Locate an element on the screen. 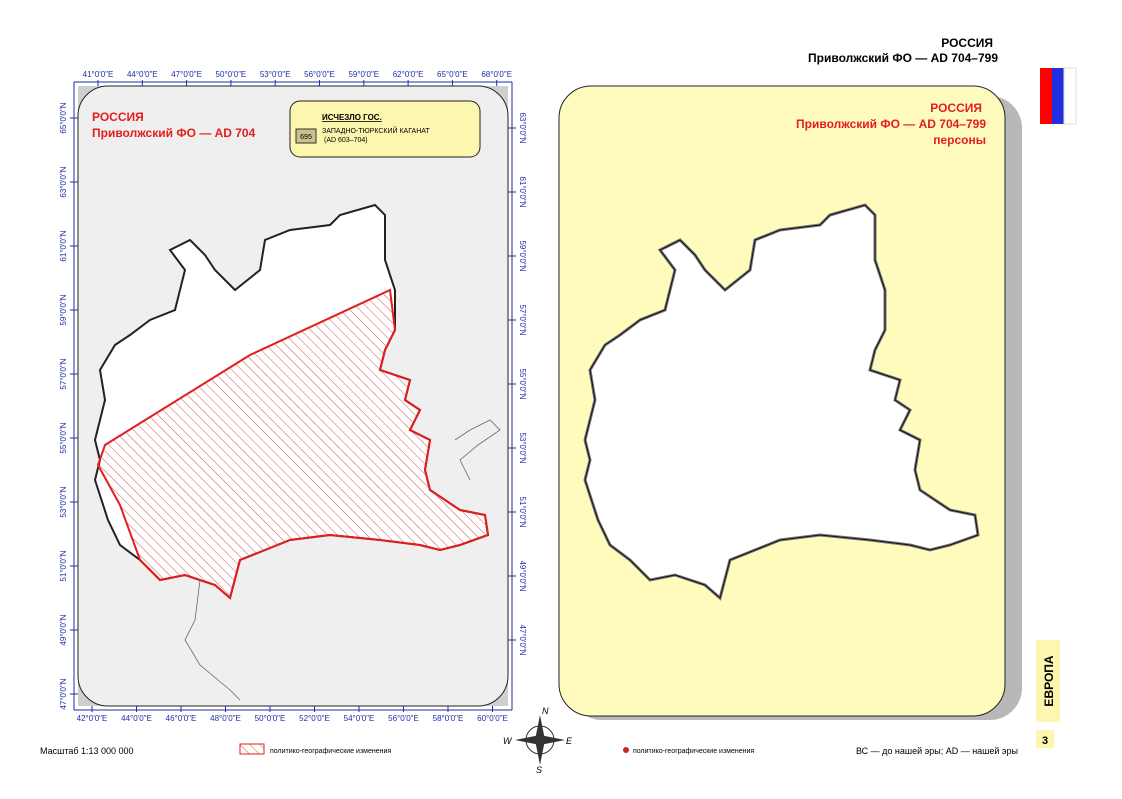 This screenshot has height=799, width=1122. legend-period: (AD 603–704) is located at coordinates (346, 140).